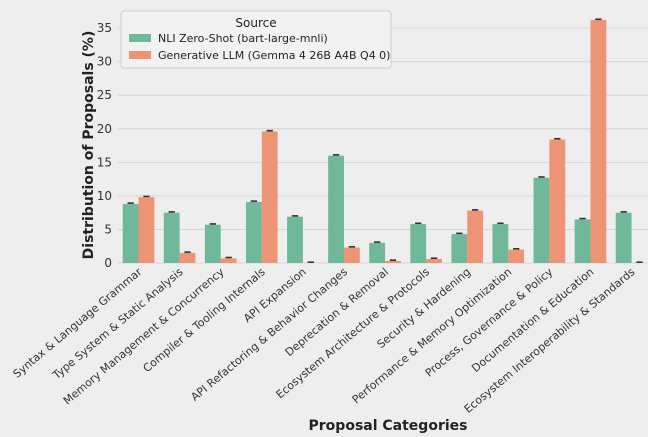  I want to click on legend-swatch-nli, so click(140, 38).